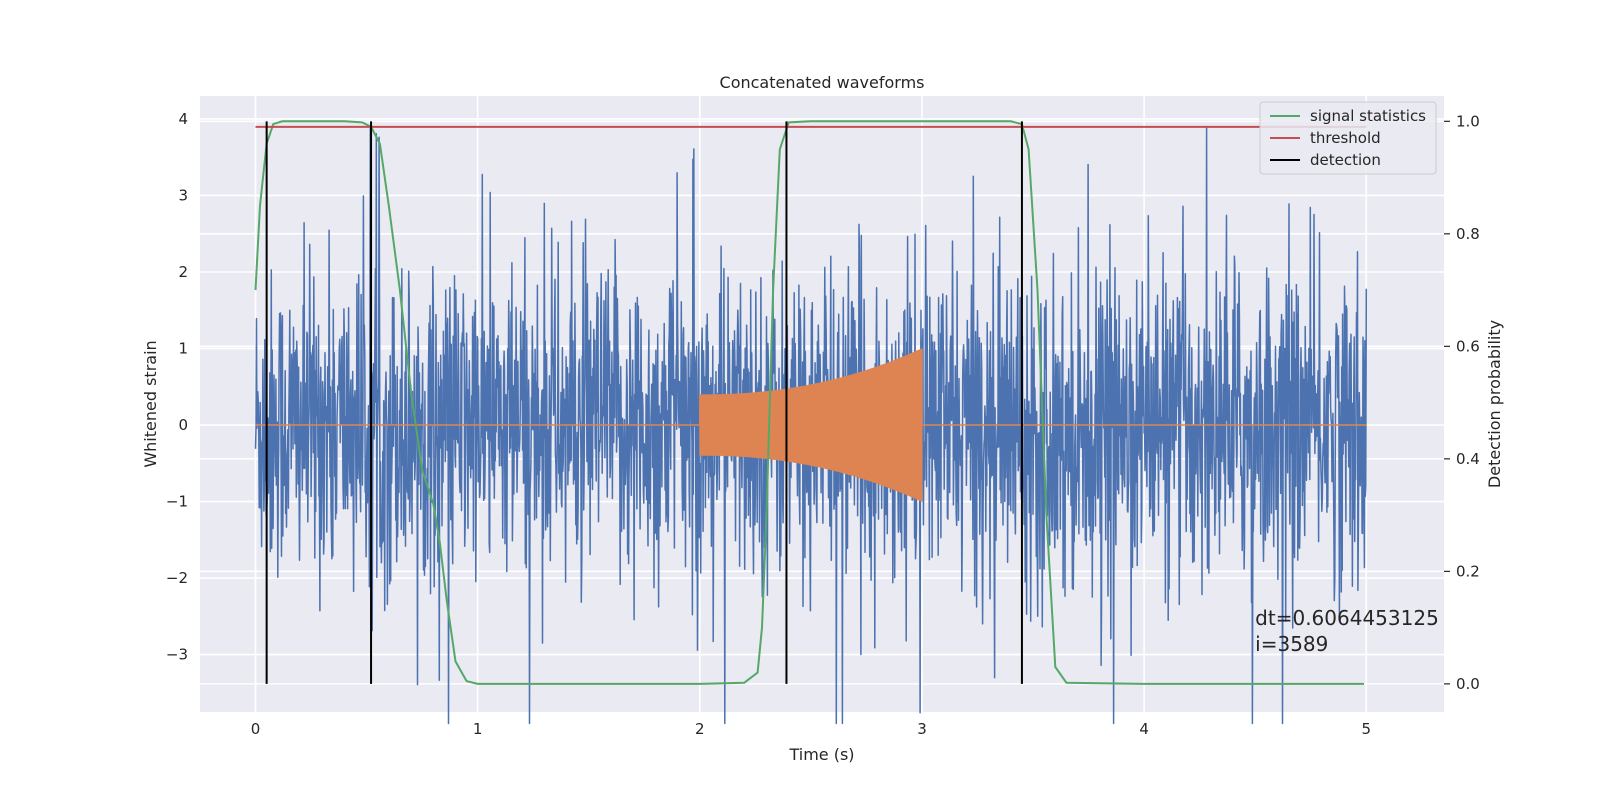 This screenshot has height=800, width=1600. Describe the element at coordinates (183, 349) in the screenshot. I see `y-tick-label: 1` at that location.